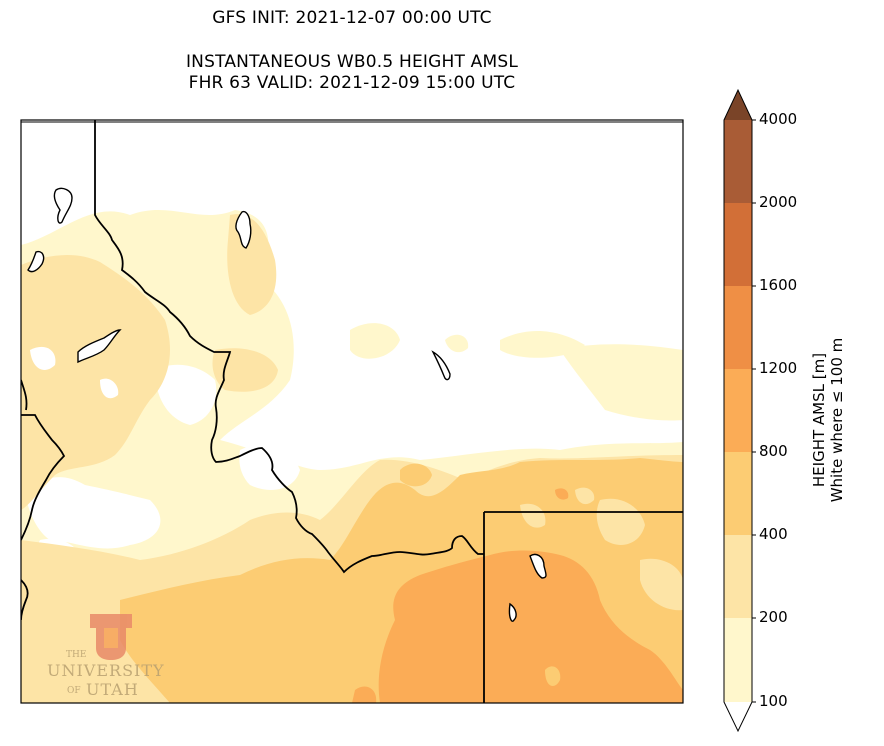  What do you see at coordinates (837, 420) in the screenshot?
I see `colorbar-label-line2: White where ≤ 100 m` at bounding box center [837, 420].